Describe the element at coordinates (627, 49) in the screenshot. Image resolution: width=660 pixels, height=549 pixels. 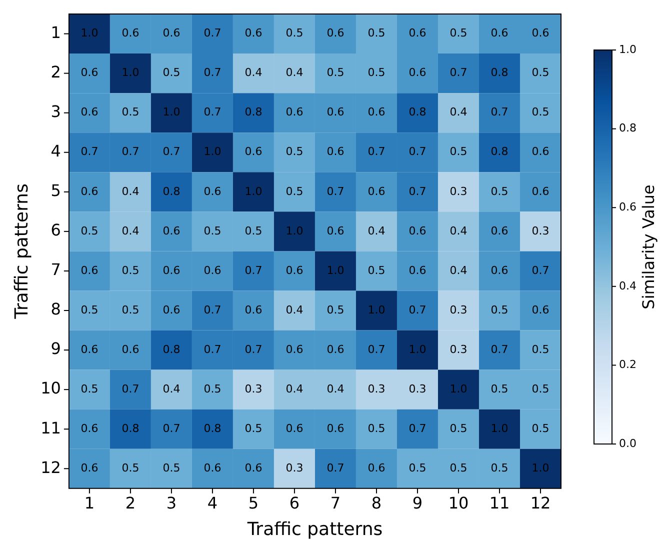
I see `color-bar-label: 1.0` at that location.